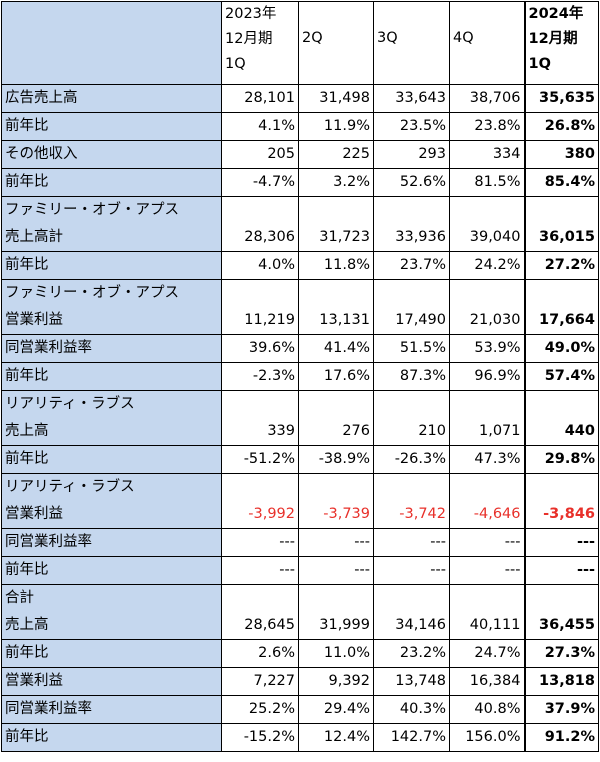  What do you see at coordinates (235, 64) in the screenshot?
I see `col-header-2023-1q-line3: 1Q` at bounding box center [235, 64].